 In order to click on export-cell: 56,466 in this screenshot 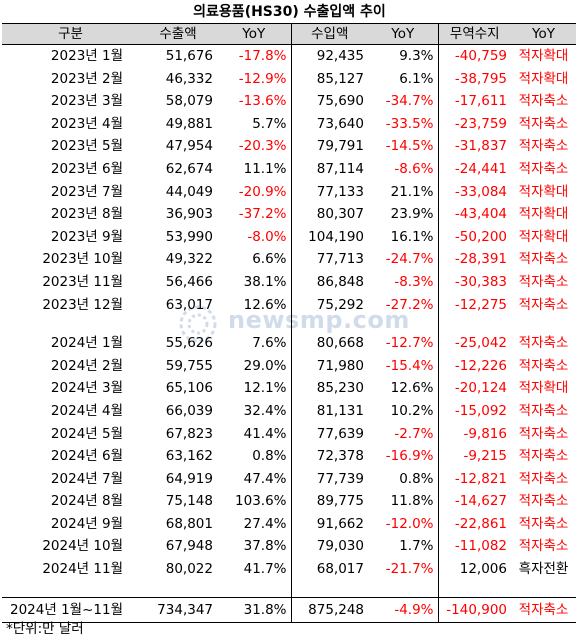, I will do `click(189, 281)`.